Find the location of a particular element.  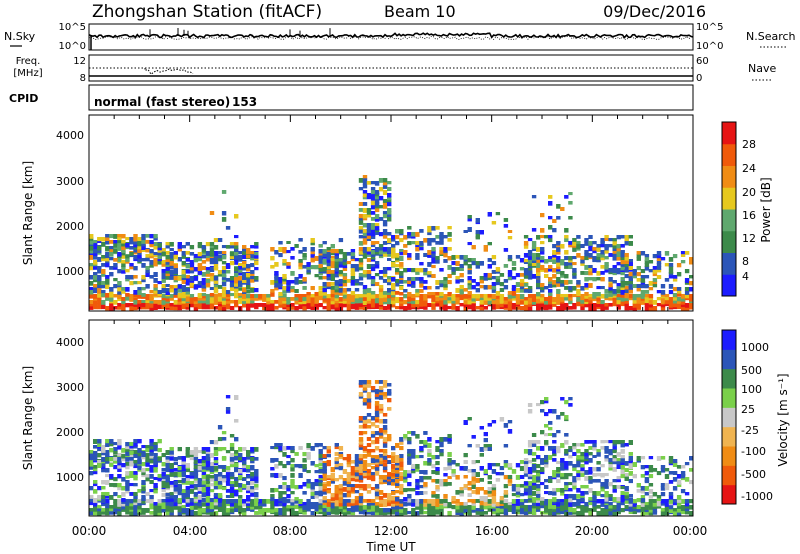

time-tick-0800: 08:00 is located at coordinates (290, 531).